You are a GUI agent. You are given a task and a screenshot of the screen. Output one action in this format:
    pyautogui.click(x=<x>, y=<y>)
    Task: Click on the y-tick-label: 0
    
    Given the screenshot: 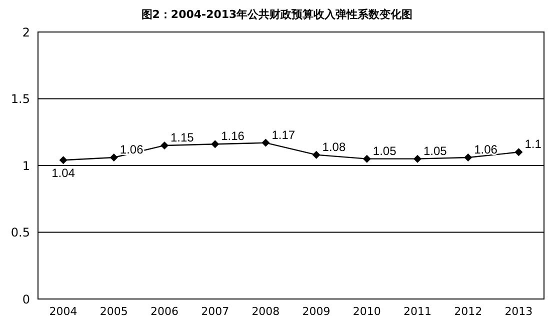 What is the action you would take?
    pyautogui.click(x=26, y=299)
    